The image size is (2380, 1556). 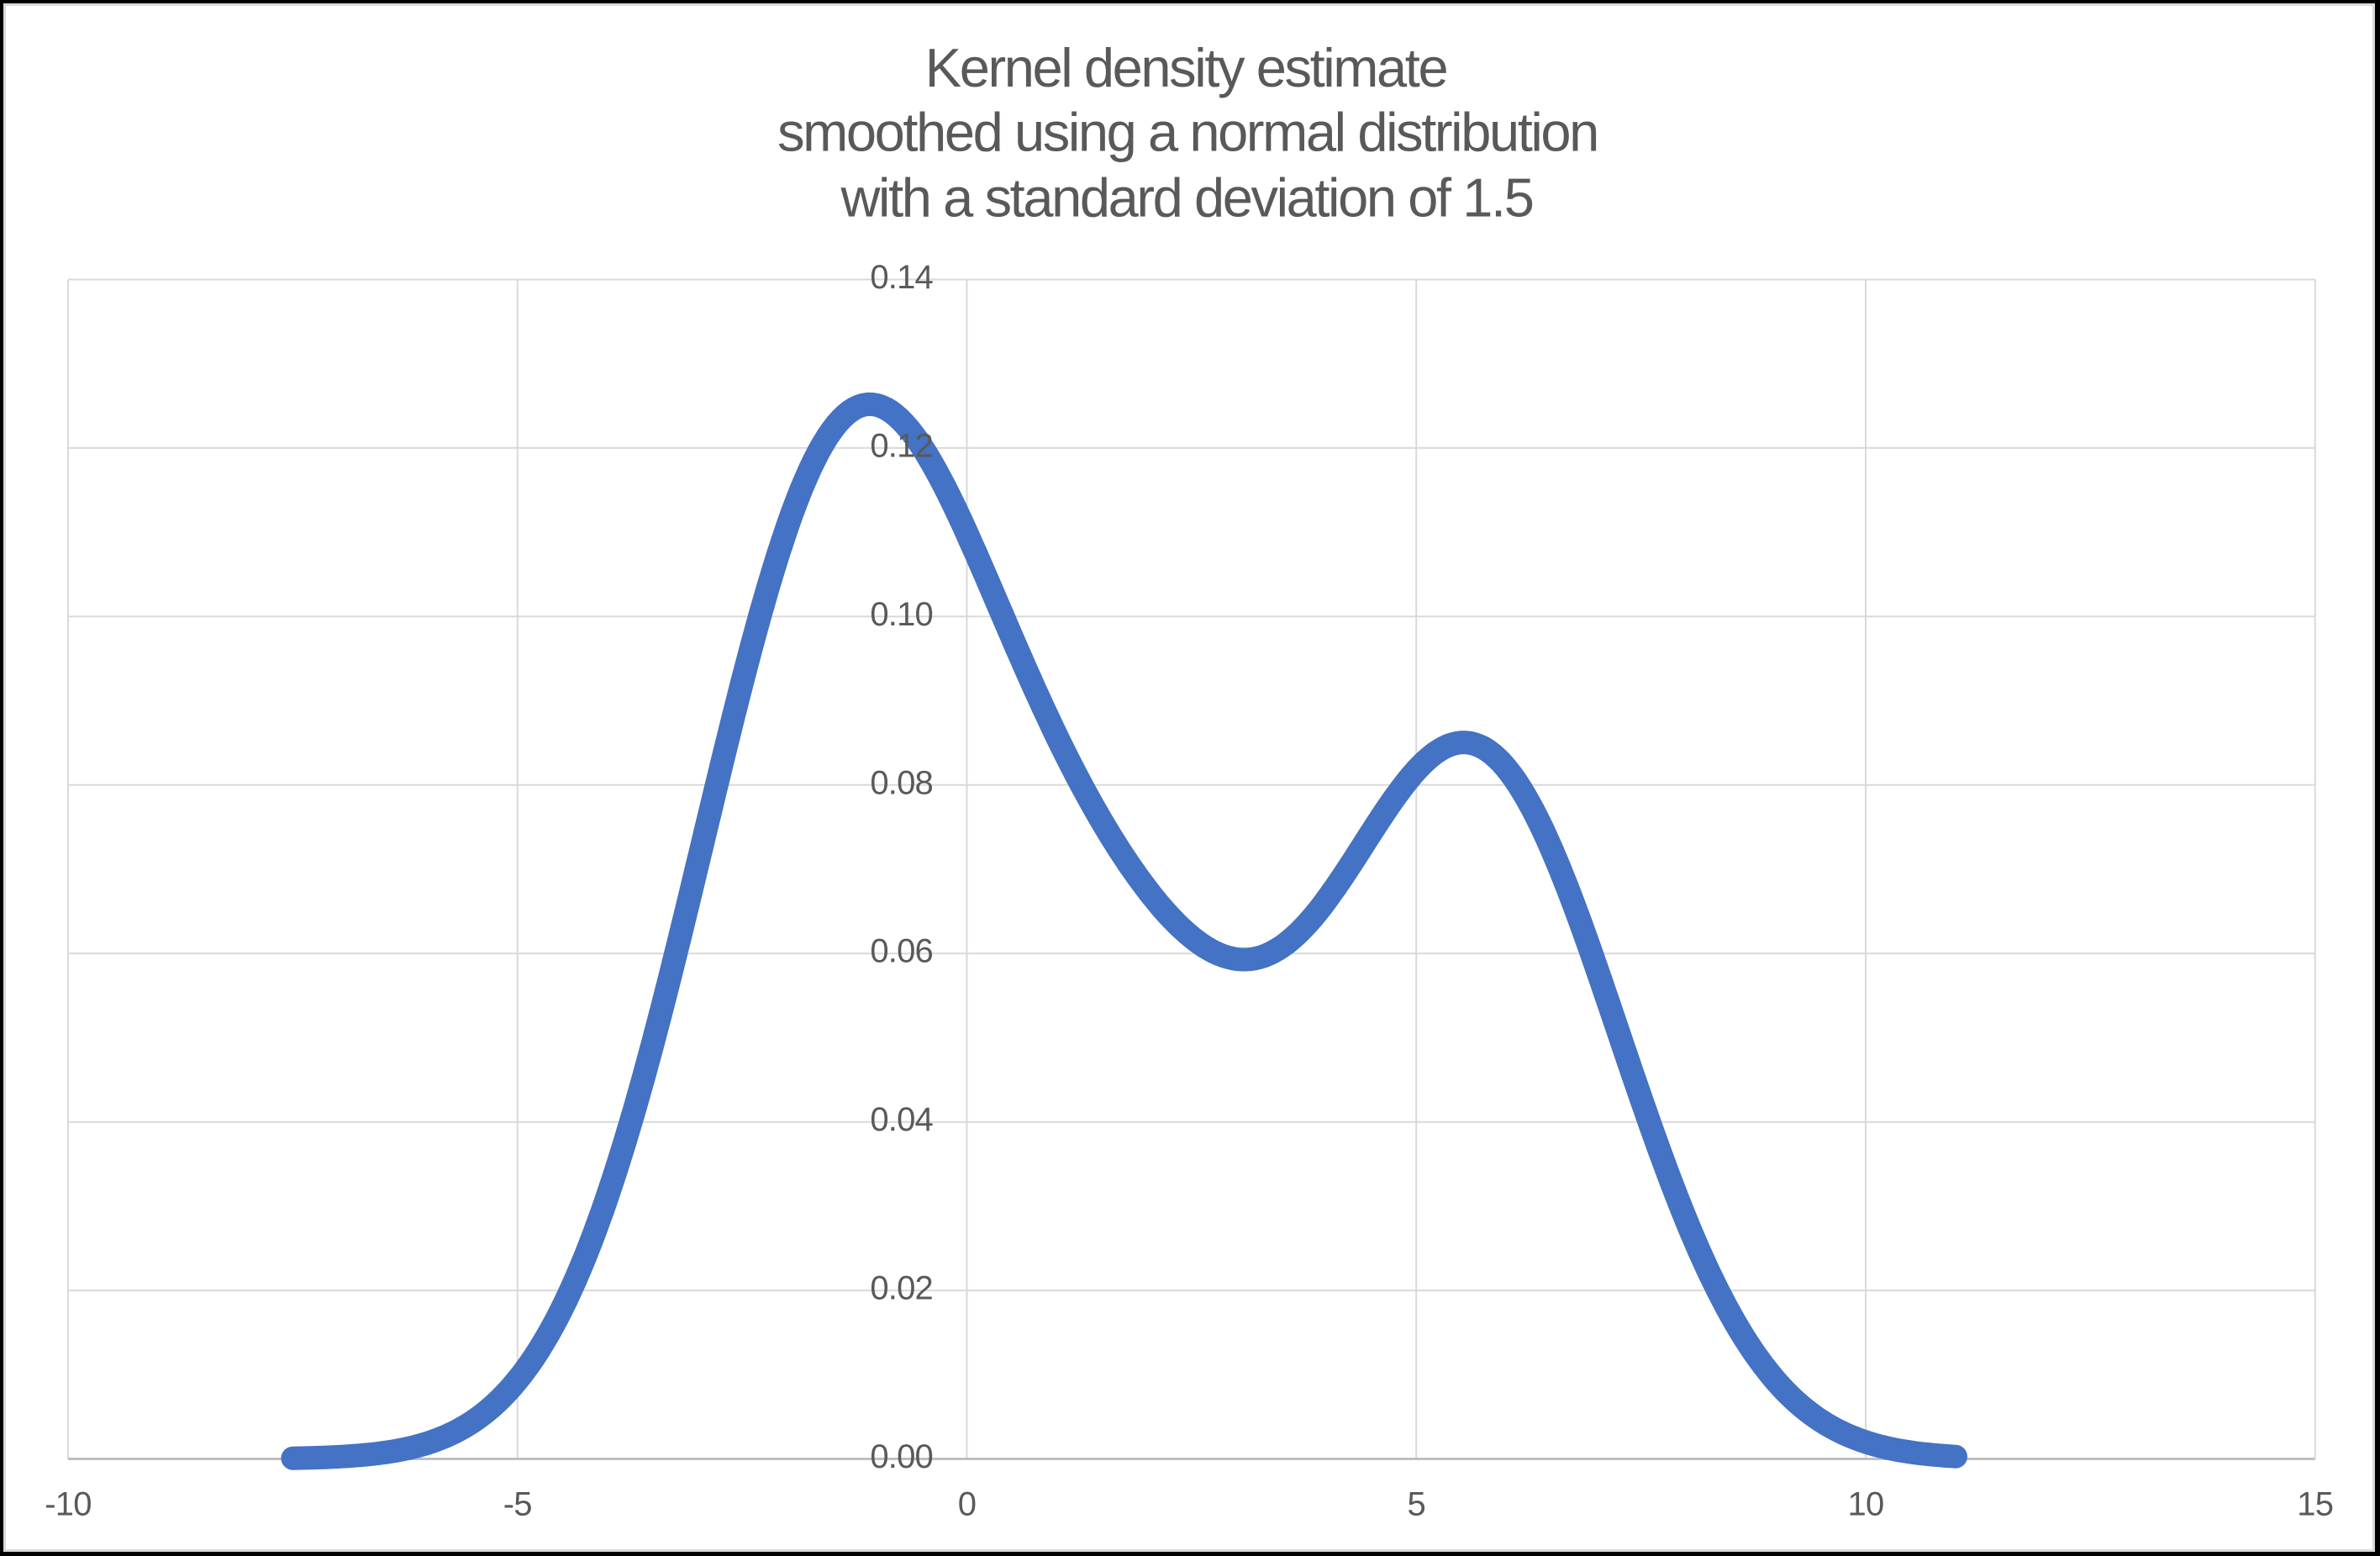 I want to click on svg-text: 0.12, so click(x=902, y=445).